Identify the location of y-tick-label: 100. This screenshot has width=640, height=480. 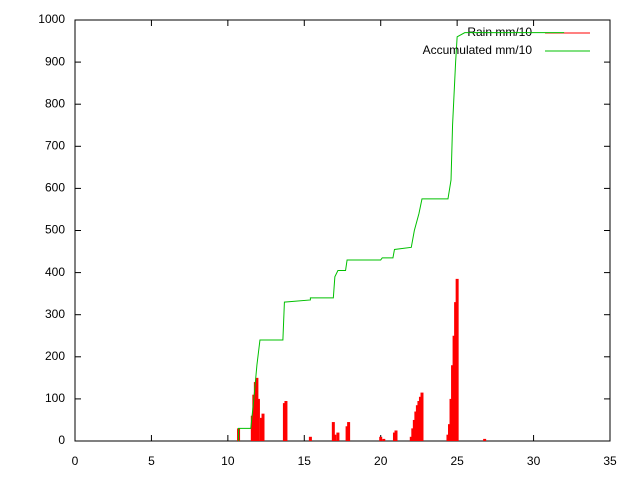
(55, 398).